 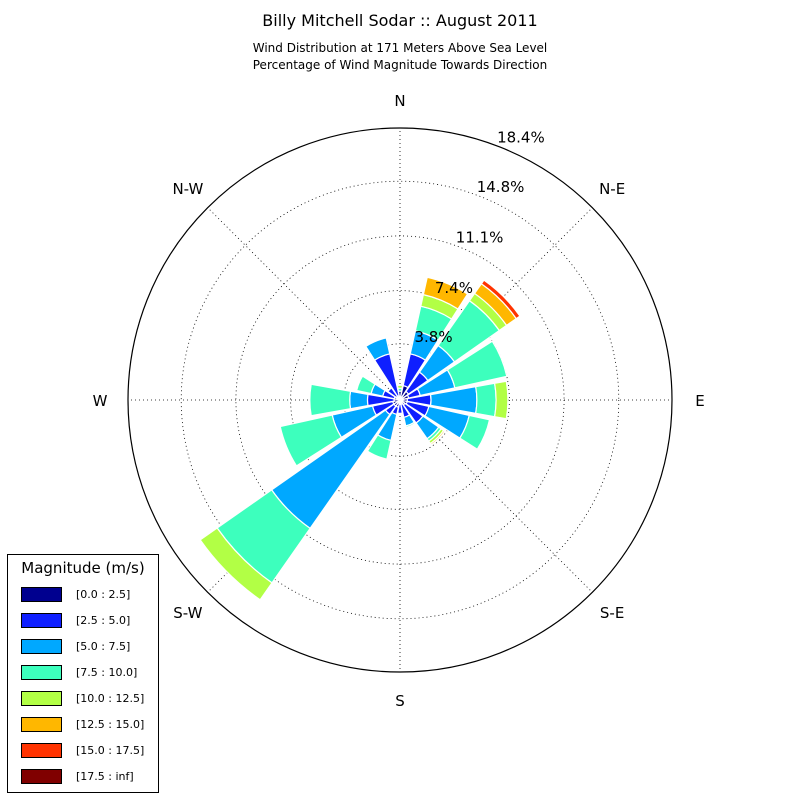 I want to click on direction-label: S-E, so click(x=612, y=613).